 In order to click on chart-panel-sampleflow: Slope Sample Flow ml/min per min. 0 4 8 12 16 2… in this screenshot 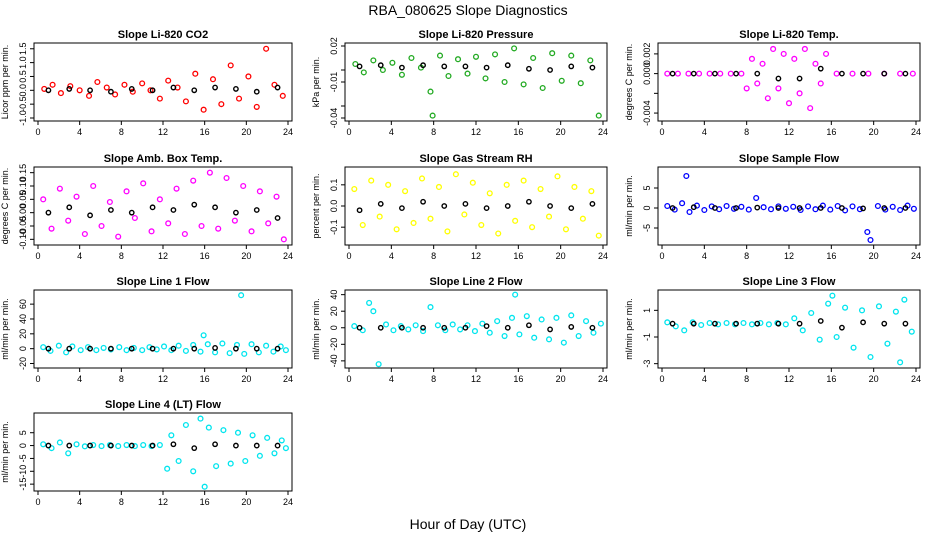, I will do `click(772, 207)`.